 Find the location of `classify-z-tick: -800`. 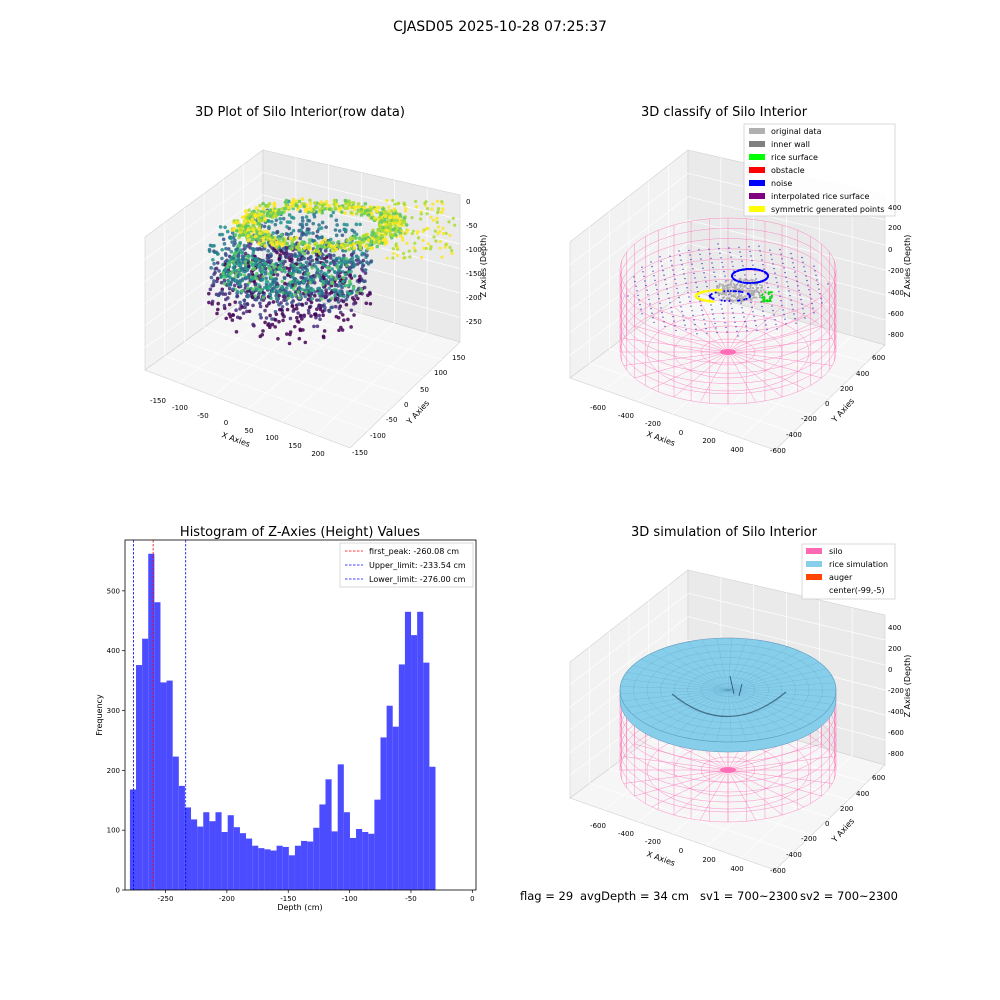

classify-z-tick: -800 is located at coordinates (896, 335).